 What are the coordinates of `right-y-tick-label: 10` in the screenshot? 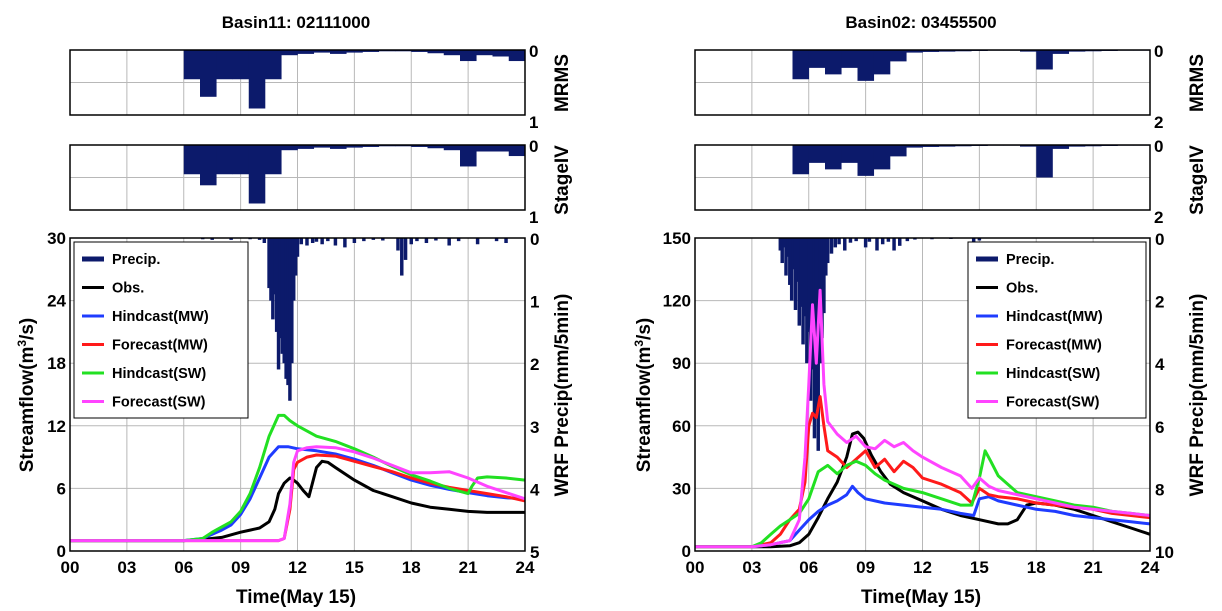 It's located at (1164, 552).